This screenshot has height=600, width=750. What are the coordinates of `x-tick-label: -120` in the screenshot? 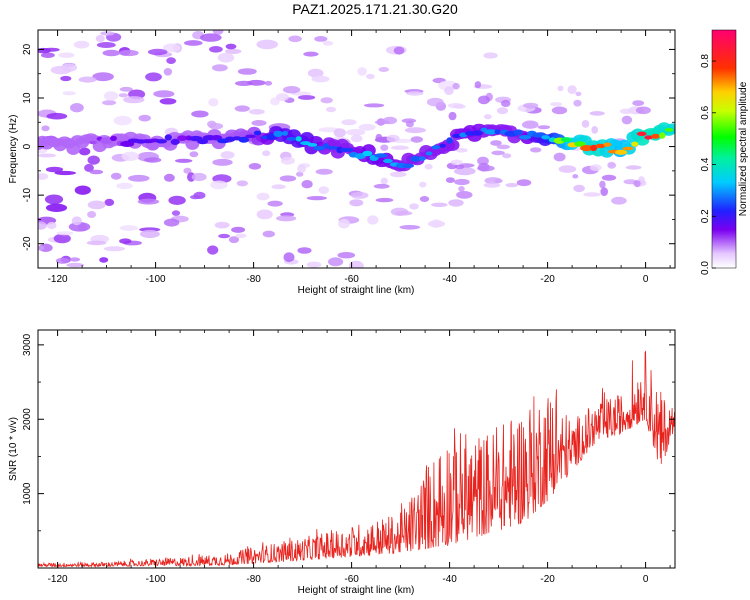 It's located at (58, 279).